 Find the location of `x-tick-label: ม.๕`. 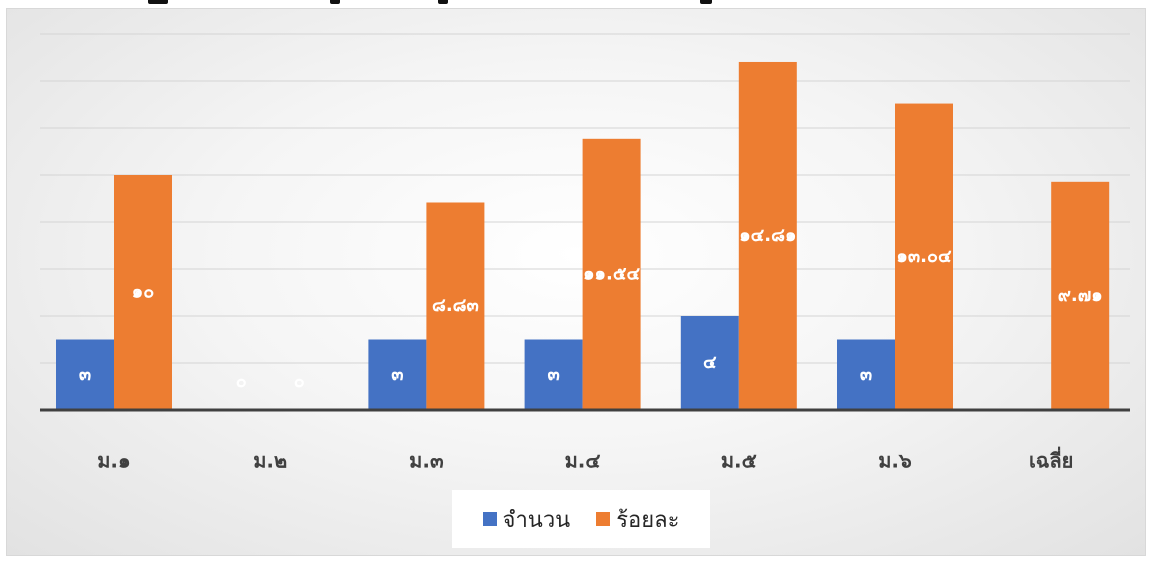

x-tick-label: ม.๕ is located at coordinates (739, 461).